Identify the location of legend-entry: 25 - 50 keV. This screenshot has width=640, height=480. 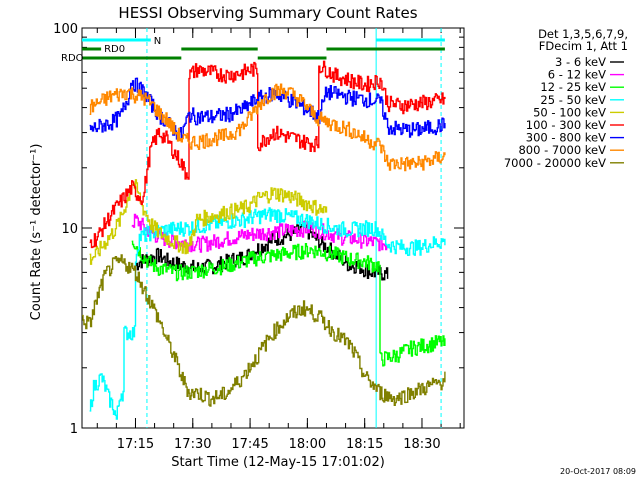
(573, 100).